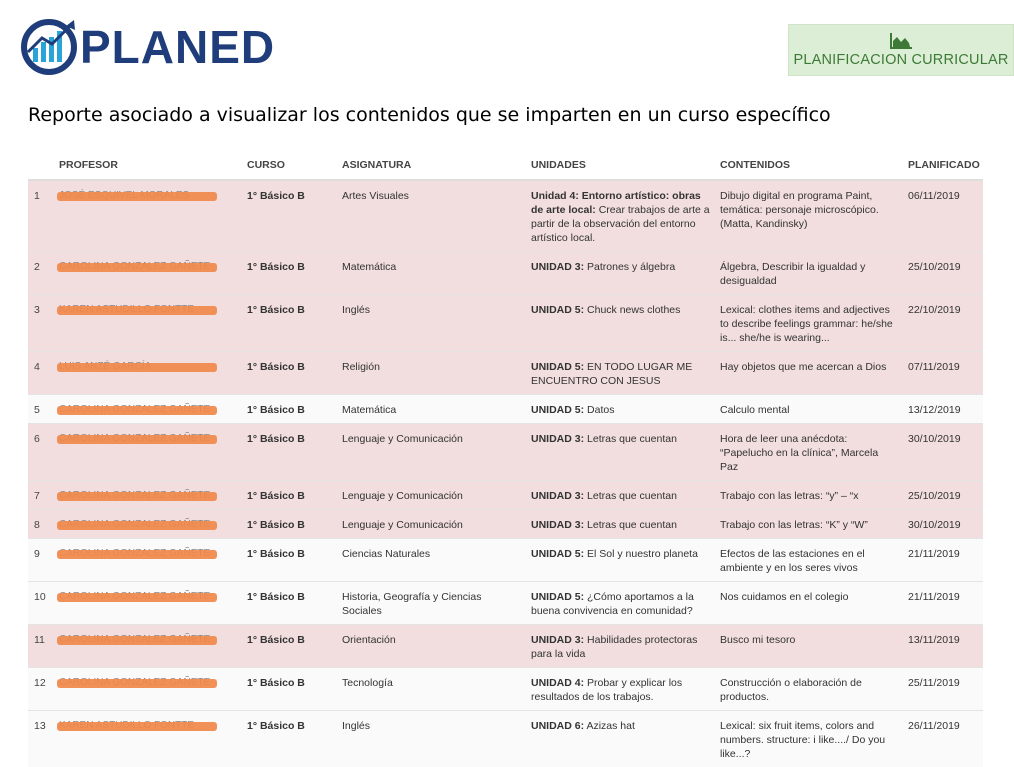 The image size is (1014, 767). I want to click on asignatura-cell: Historia, Geografía y Ciencias Sociales, so click(432, 603).